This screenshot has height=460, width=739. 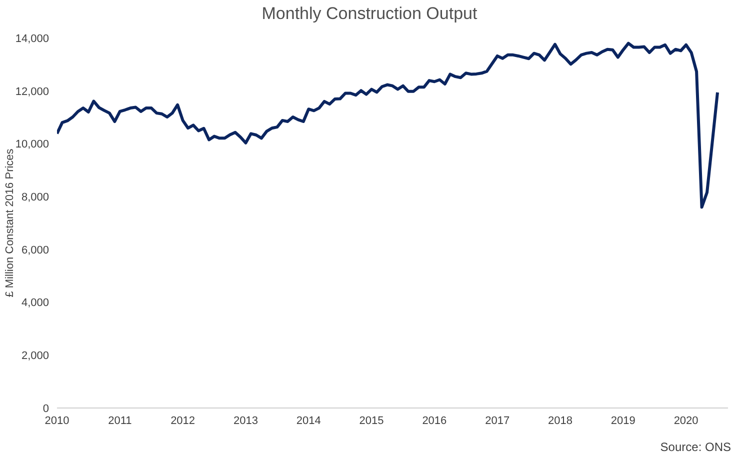 I want to click on y-tick-label: 4,000, so click(x=35, y=303).